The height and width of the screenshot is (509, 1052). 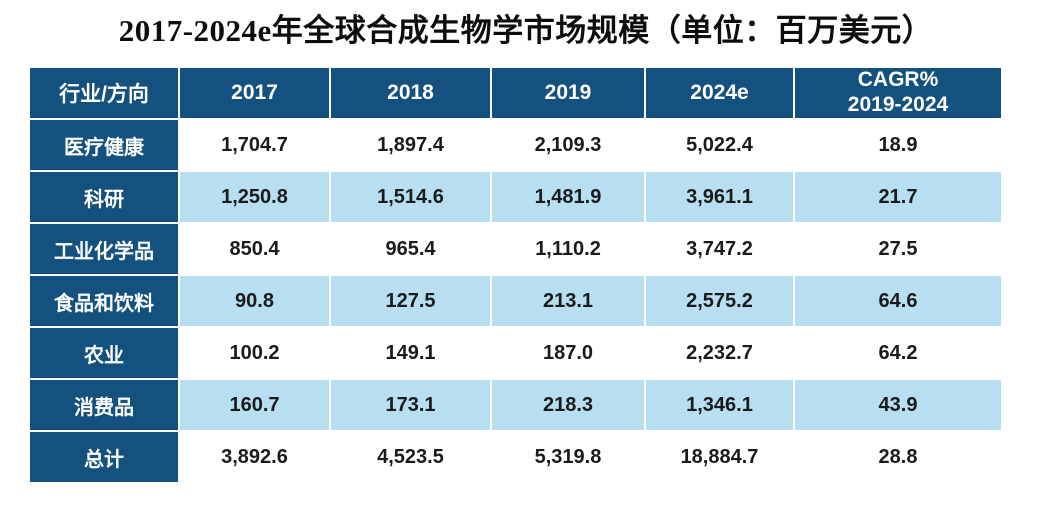 I want to click on cagr-header-line1: CAGR%, so click(x=898, y=80).